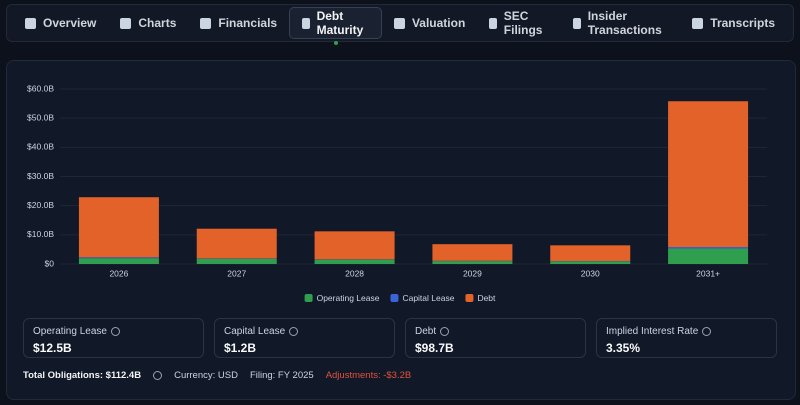  I want to click on card-label-row: Debt, so click(495, 331).